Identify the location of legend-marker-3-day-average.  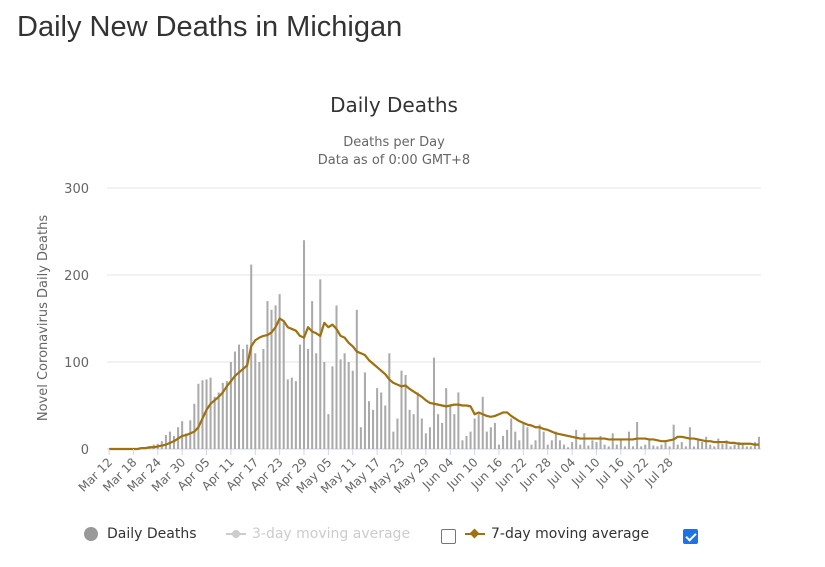
(236, 534).